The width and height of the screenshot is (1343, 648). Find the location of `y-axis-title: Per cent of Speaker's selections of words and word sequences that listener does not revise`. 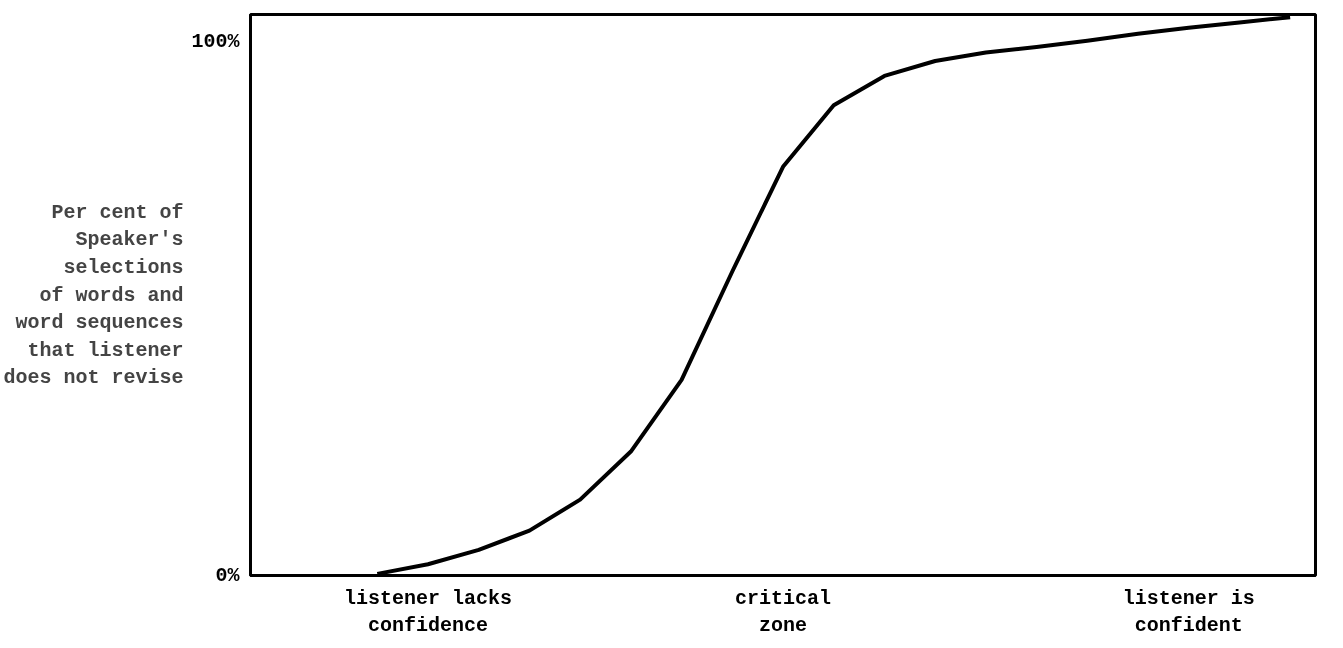

y-axis-title: Per cent of Speaker's selections of words and word sequences that listener does not revise is located at coordinates (93, 295).